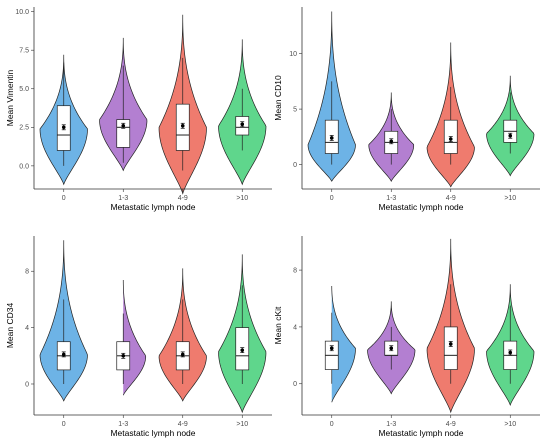 The height and width of the screenshot is (447, 550). Describe the element at coordinates (278, 325) in the screenshot. I see `y-axis-title: Mean cKit` at that location.